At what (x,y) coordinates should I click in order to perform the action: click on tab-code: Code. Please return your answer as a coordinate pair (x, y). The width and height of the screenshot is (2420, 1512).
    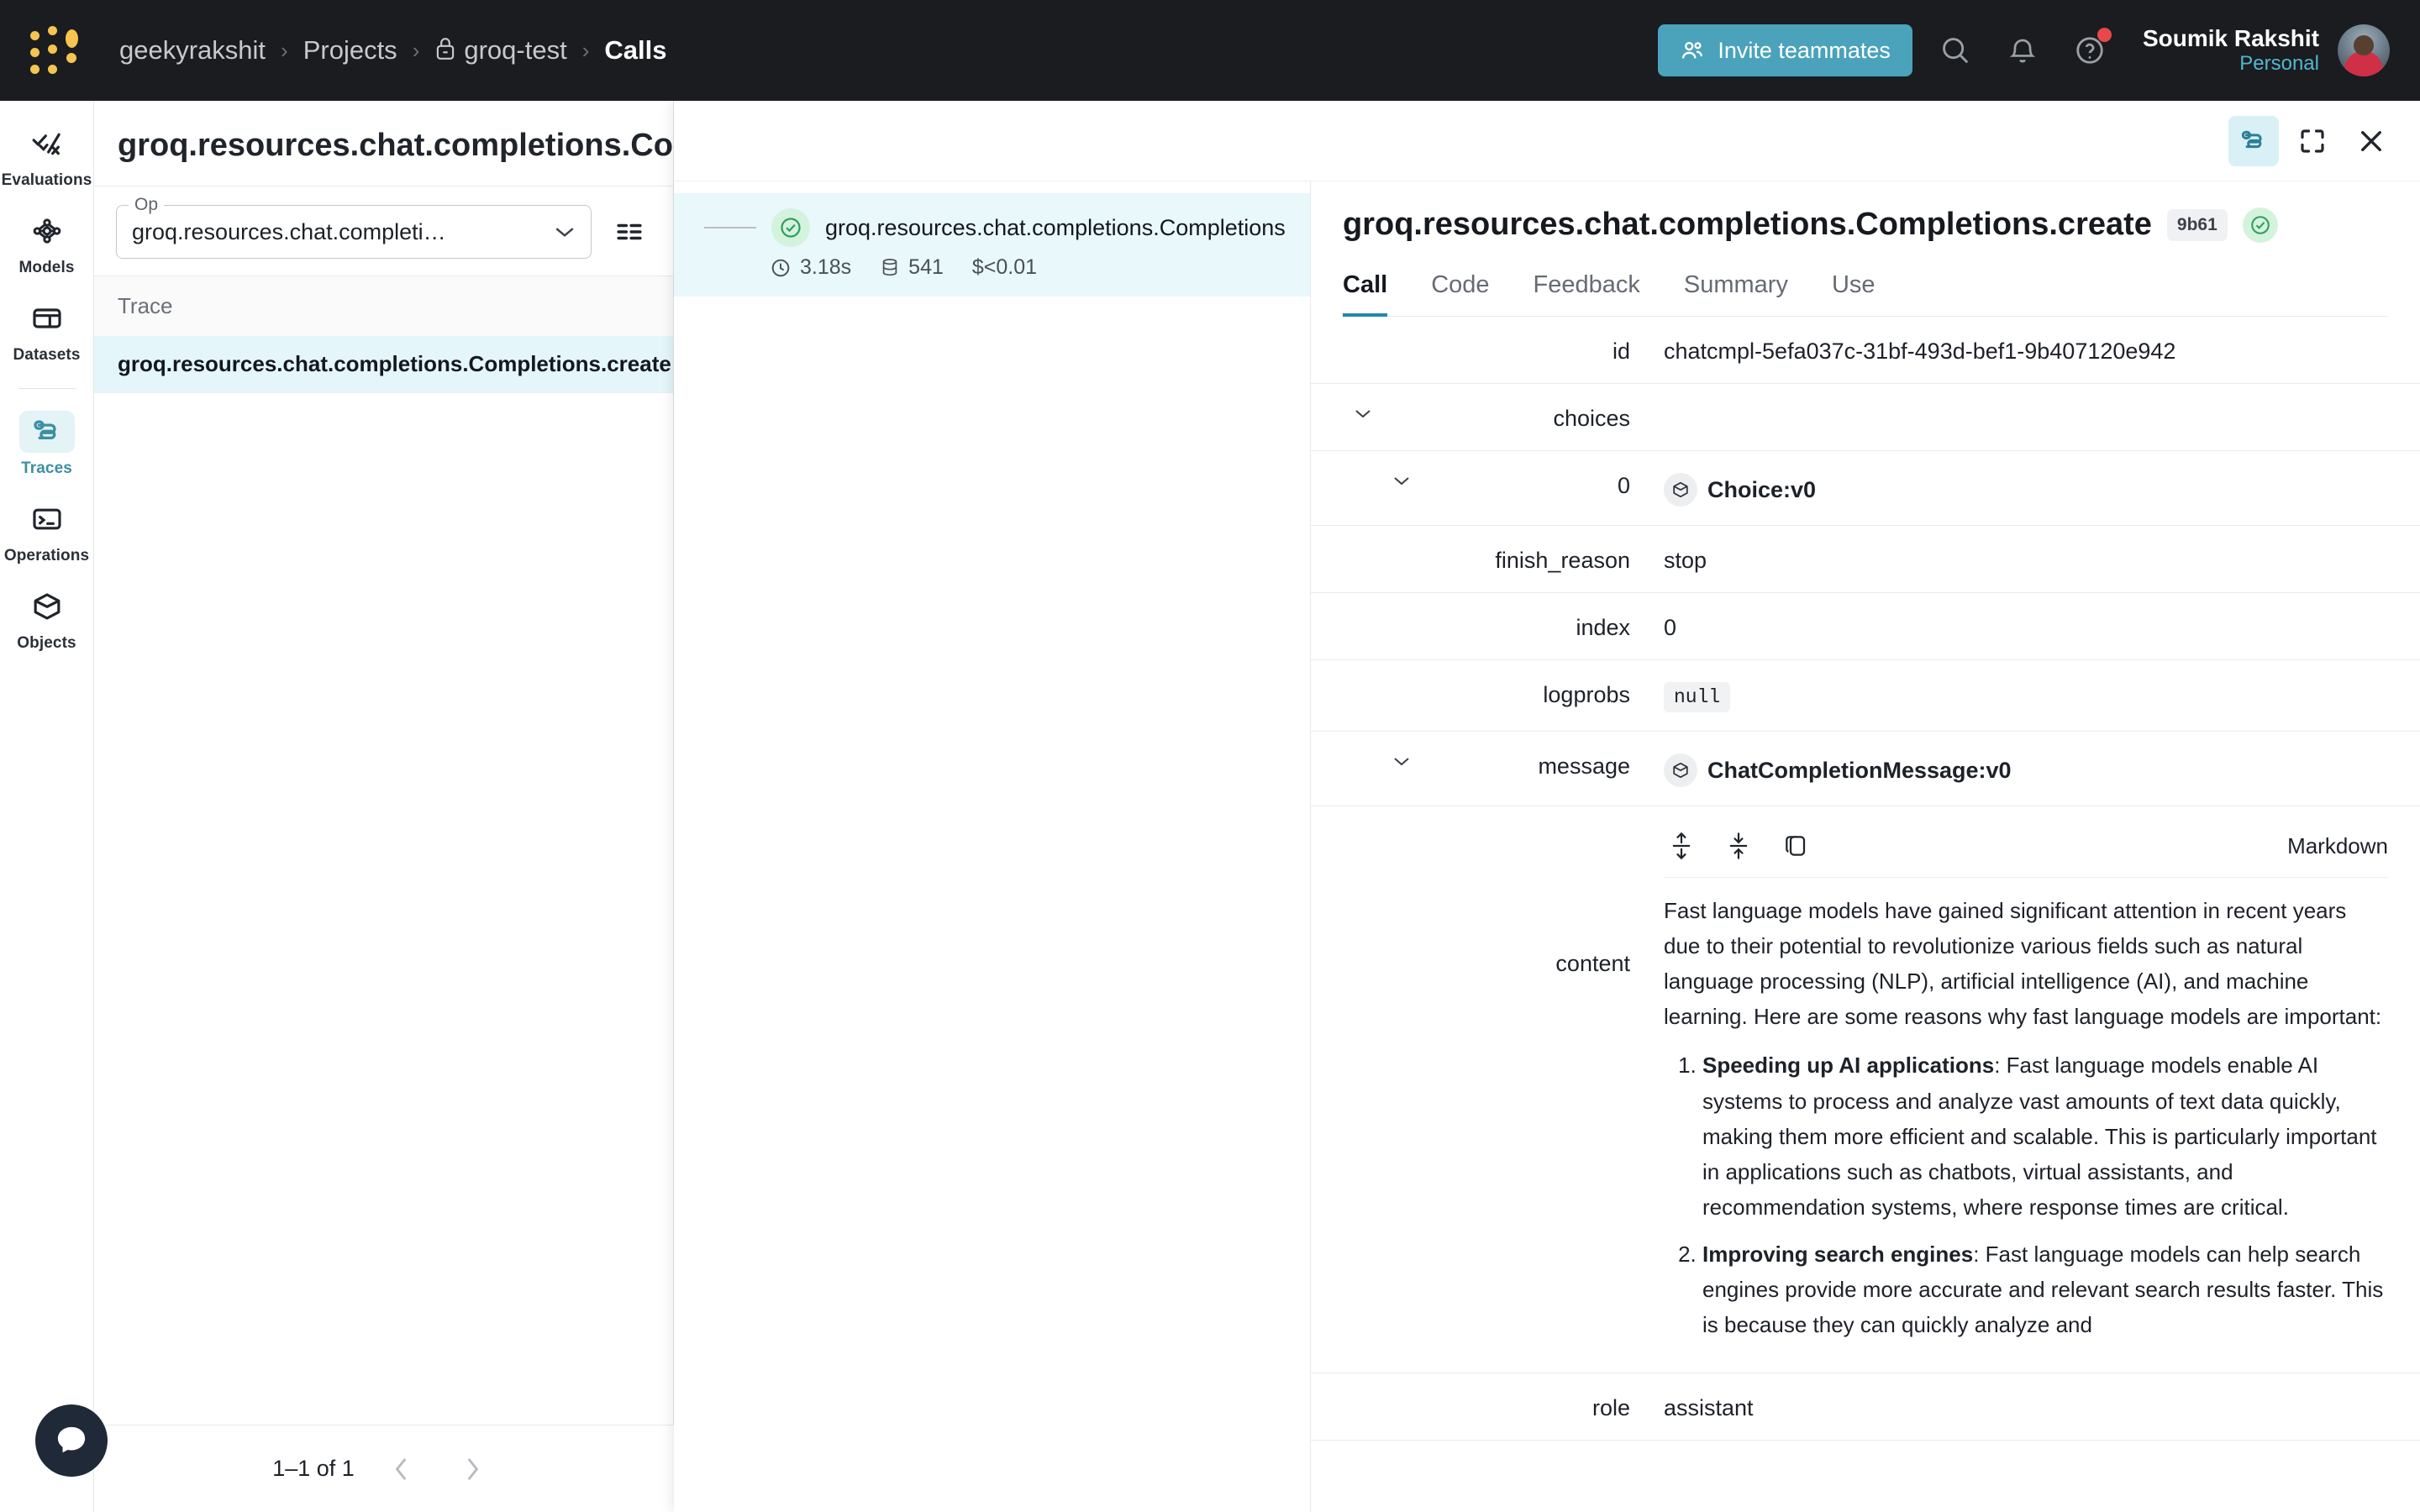
    Looking at the image, I should click on (1460, 284).